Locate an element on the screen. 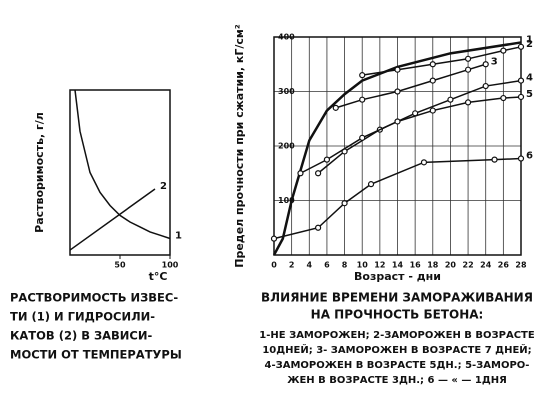  series-label: 3 is located at coordinates (494, 61).